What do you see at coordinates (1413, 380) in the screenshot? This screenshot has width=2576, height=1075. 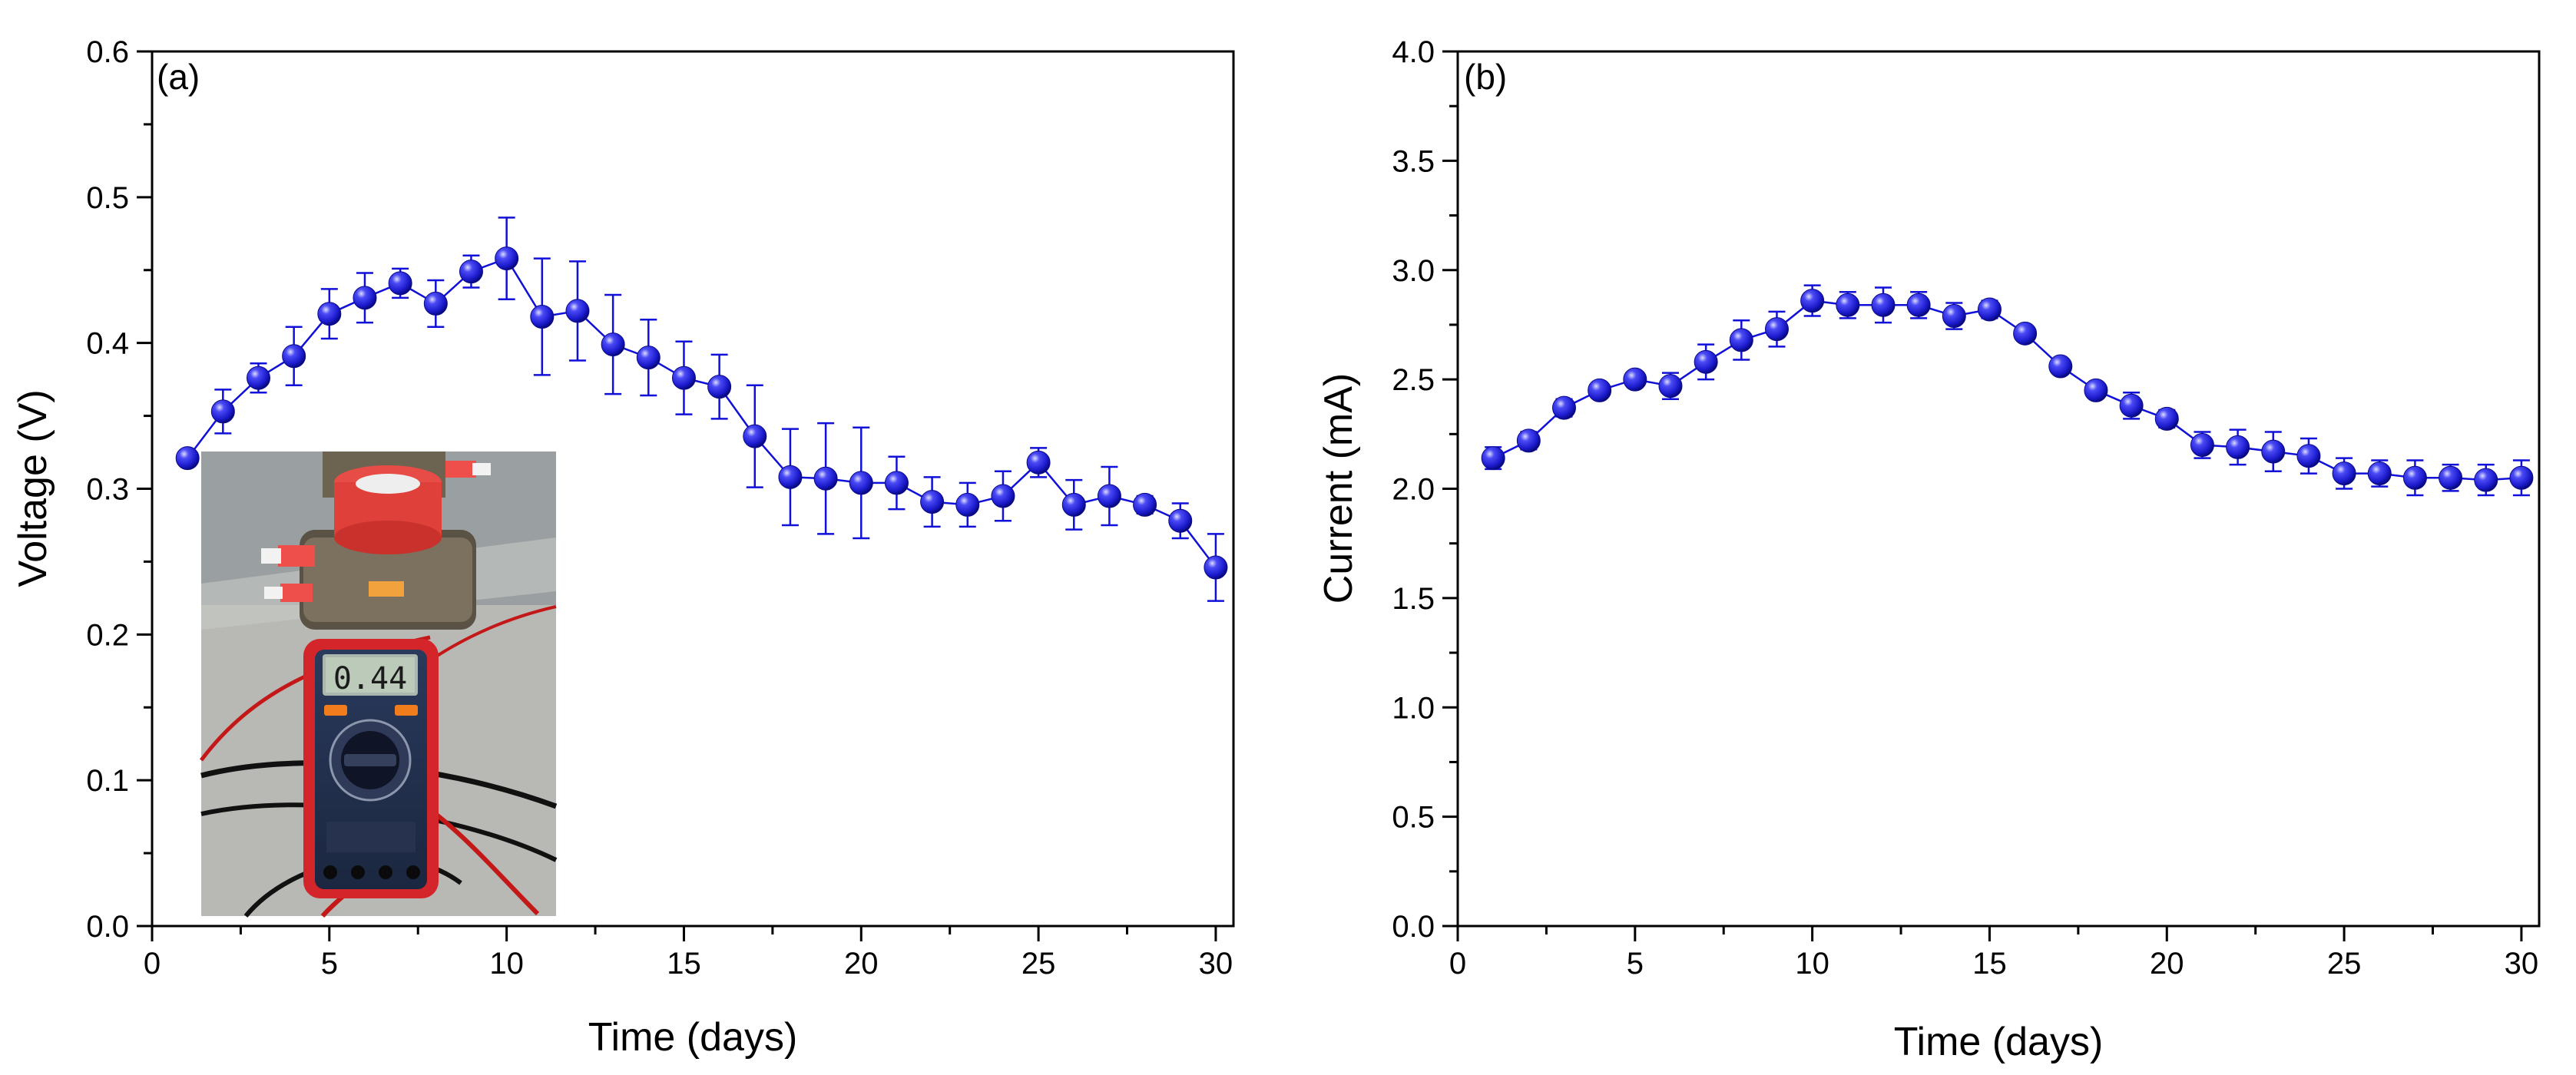 I see `current-y-tick-label: 2.5` at bounding box center [1413, 380].